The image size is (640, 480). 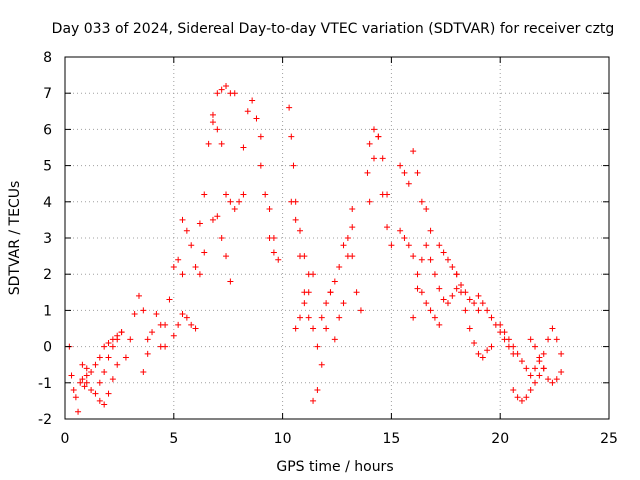 I want to click on x-tick-label: 10, so click(x=283, y=439).